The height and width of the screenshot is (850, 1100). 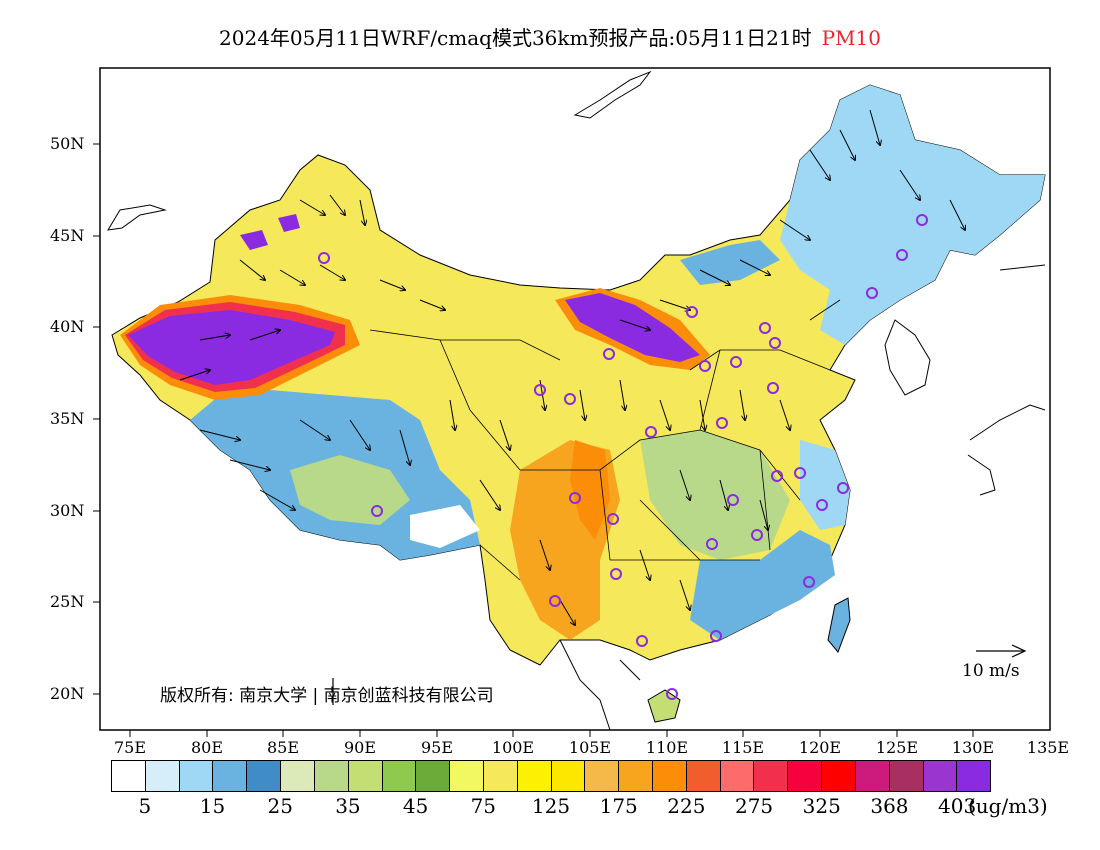 I want to click on legend-level-label: 45, so click(x=415, y=806).